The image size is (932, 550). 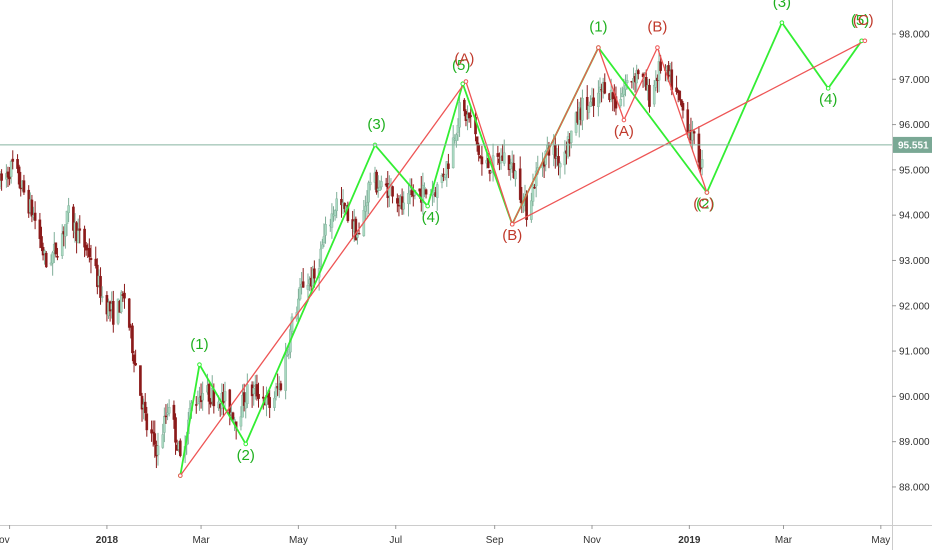 I want to click on price-tag-box, so click(x=912, y=144).